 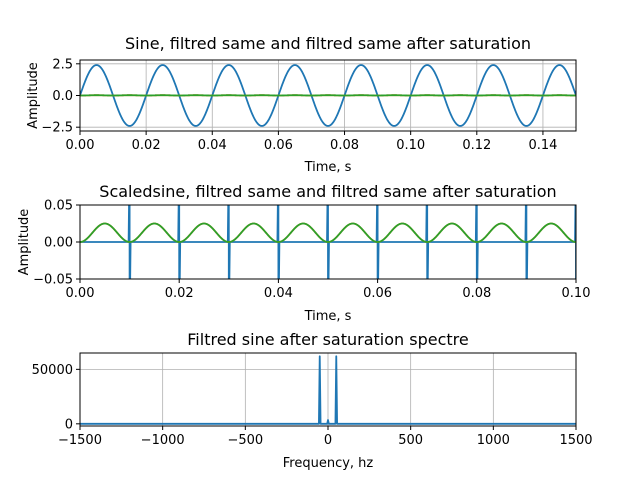 What do you see at coordinates (58, 206) in the screenshot?
I see `y-tick-label: 0.05` at bounding box center [58, 206].